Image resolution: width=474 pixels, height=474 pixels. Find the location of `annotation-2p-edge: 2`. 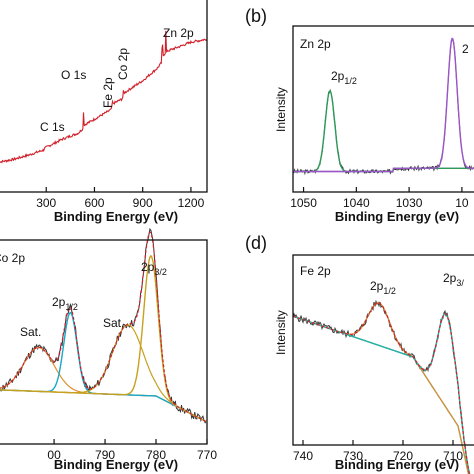

annotation-2p-edge: 2 is located at coordinates (465, 49).